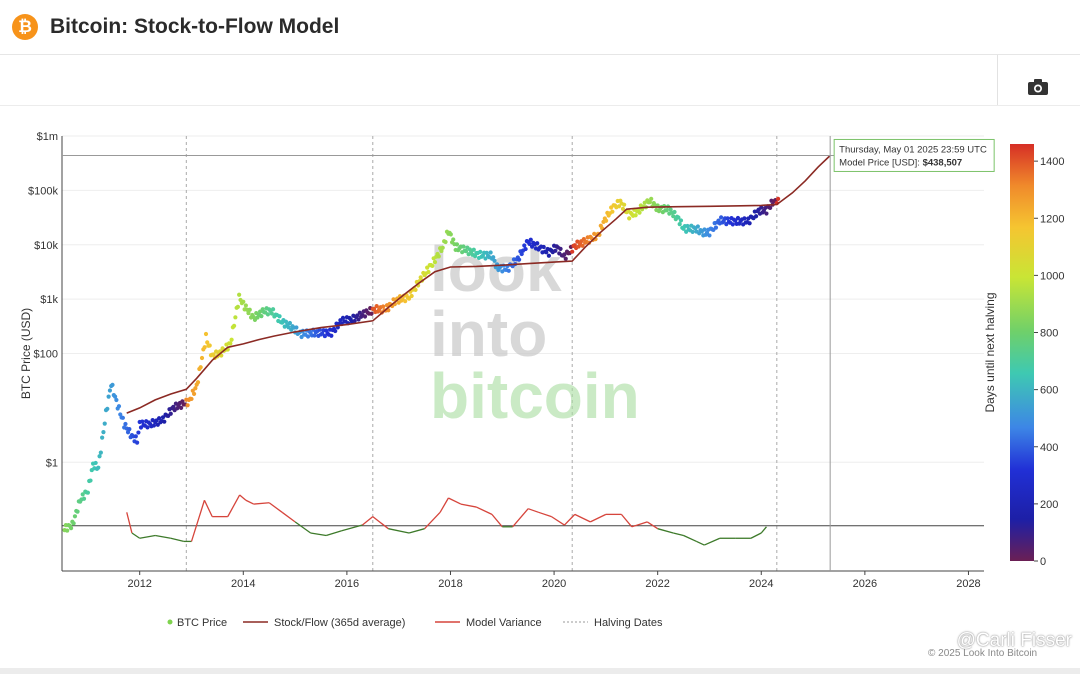 The width and height of the screenshot is (1080, 674). Describe the element at coordinates (968, 584) in the screenshot. I see `x-tick-label: 2028` at that location.